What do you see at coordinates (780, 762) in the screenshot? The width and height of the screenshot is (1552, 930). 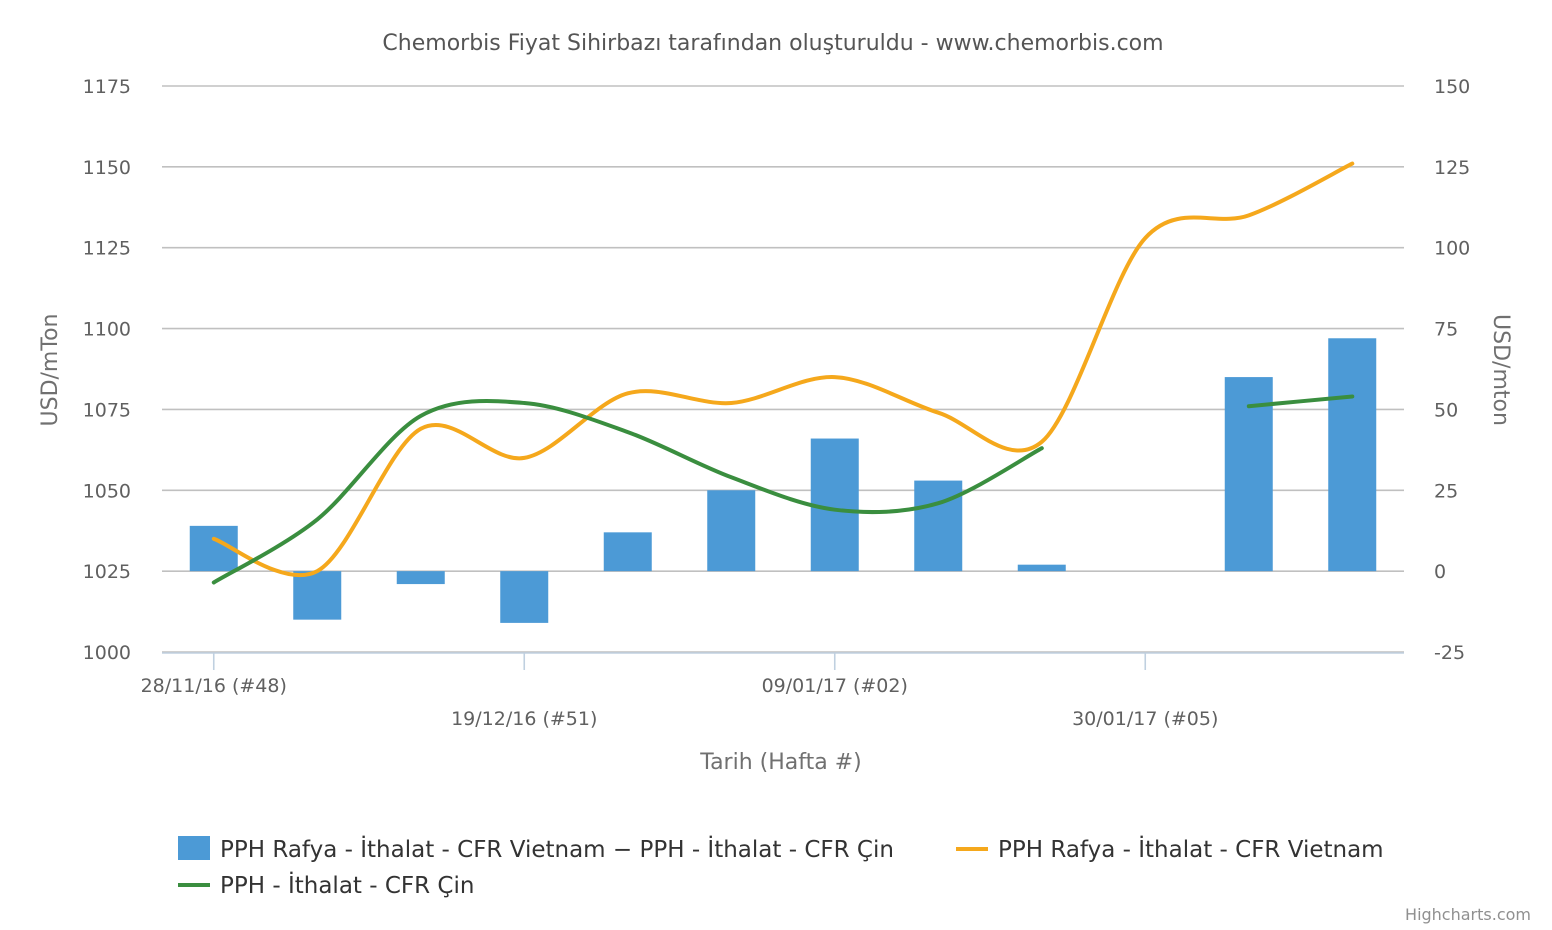 I see `x-axis-title: Tarih (Hafta #)` at bounding box center [780, 762].